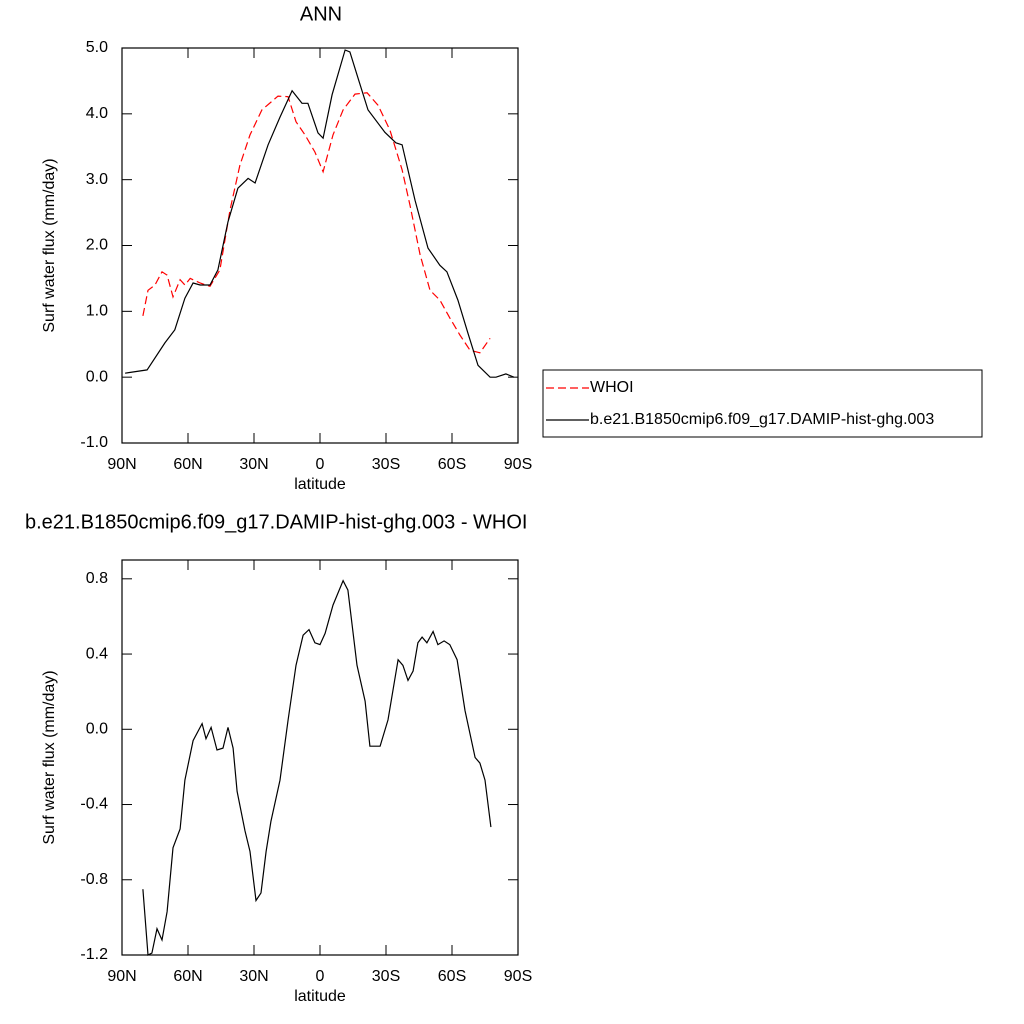  What do you see at coordinates (762, 403) in the screenshot?
I see `legend-box` at bounding box center [762, 403].